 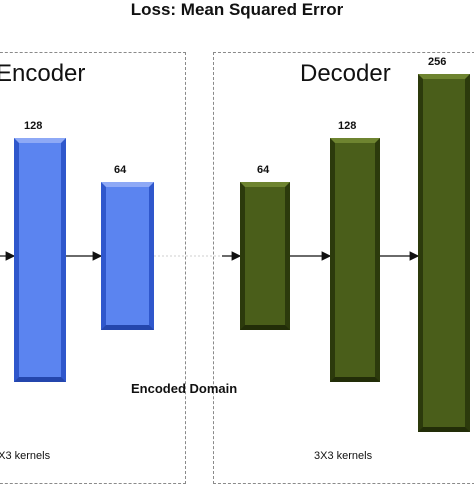 I want to click on encoder-count-64: 64, so click(x=120, y=170).